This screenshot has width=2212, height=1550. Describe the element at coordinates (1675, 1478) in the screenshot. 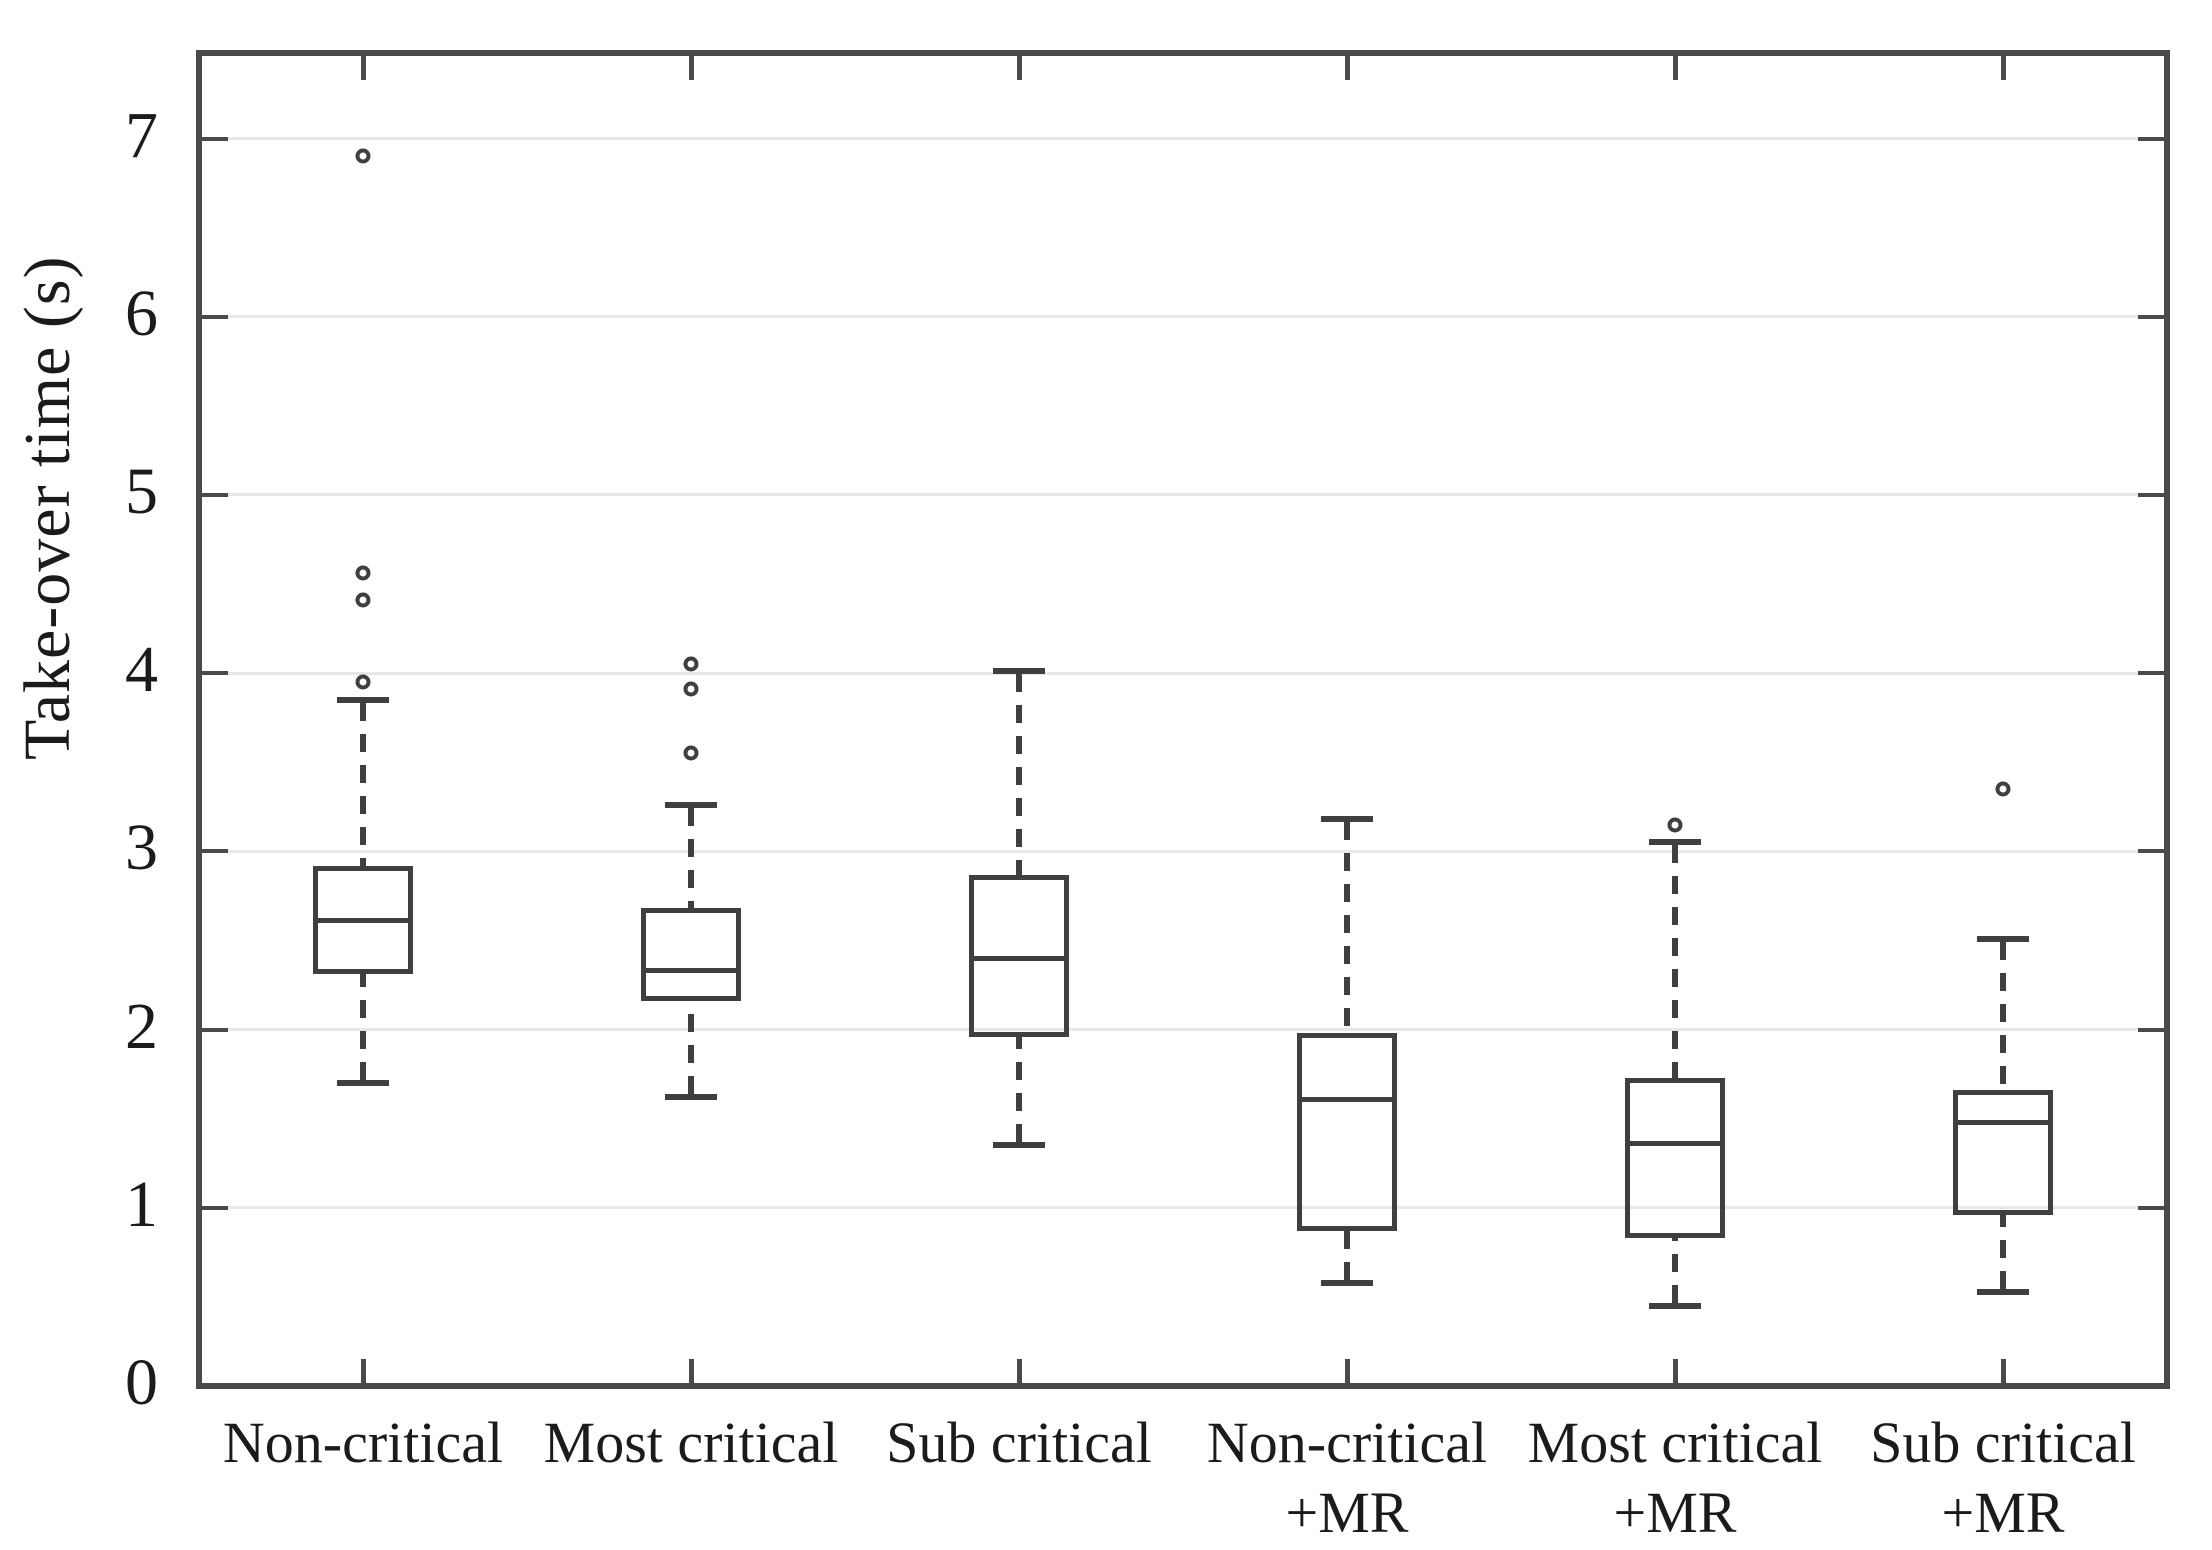

I see `x-tick-label: Most critical +MR` at that location.